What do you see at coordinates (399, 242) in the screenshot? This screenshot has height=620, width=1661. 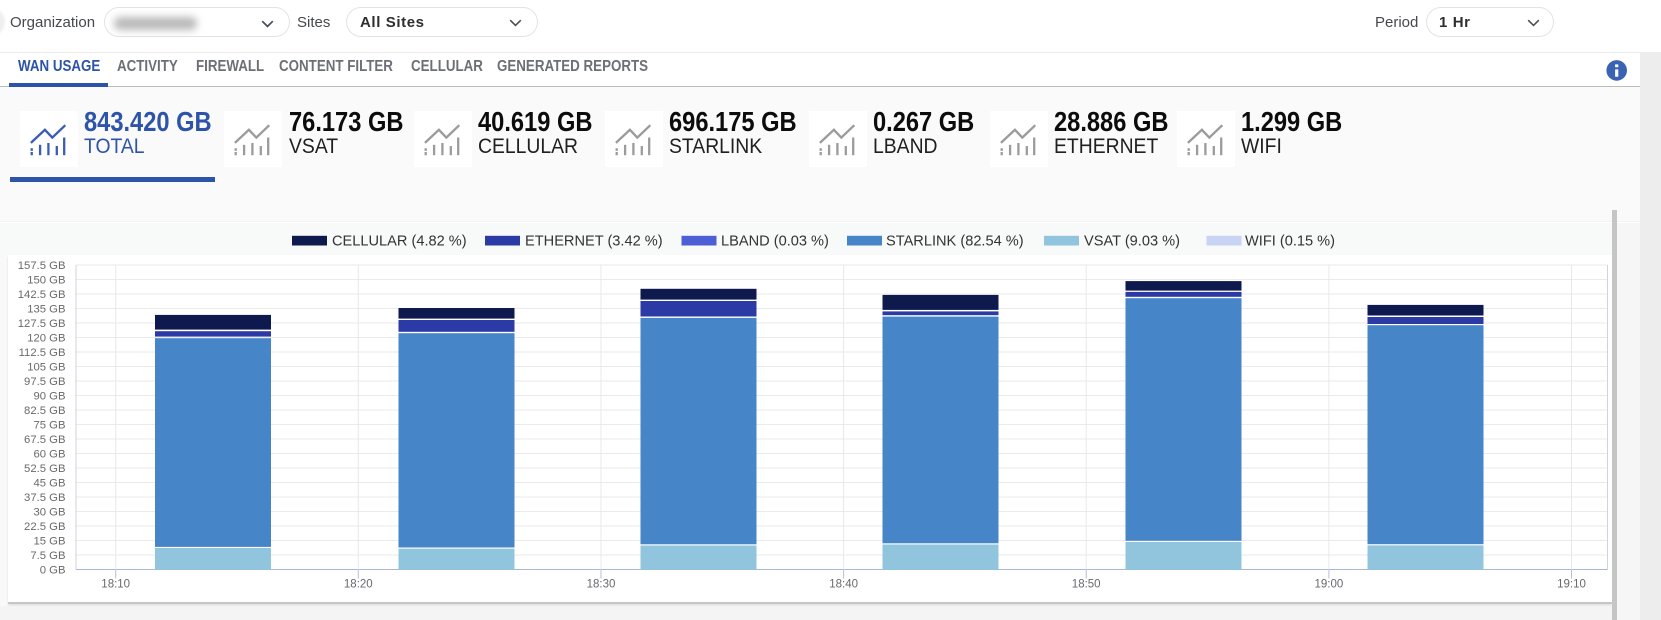 I see `svg-text: CELLULAR (4.82 %)` at bounding box center [399, 242].